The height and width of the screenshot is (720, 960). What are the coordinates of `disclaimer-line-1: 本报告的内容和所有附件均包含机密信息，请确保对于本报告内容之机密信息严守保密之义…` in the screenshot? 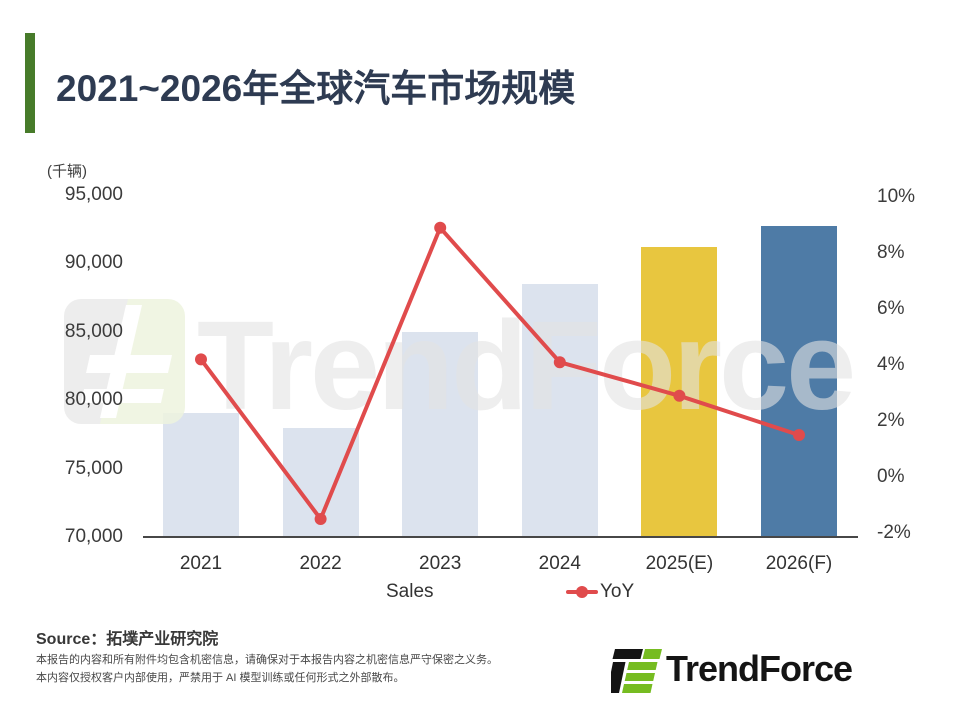 It's located at (267, 660).